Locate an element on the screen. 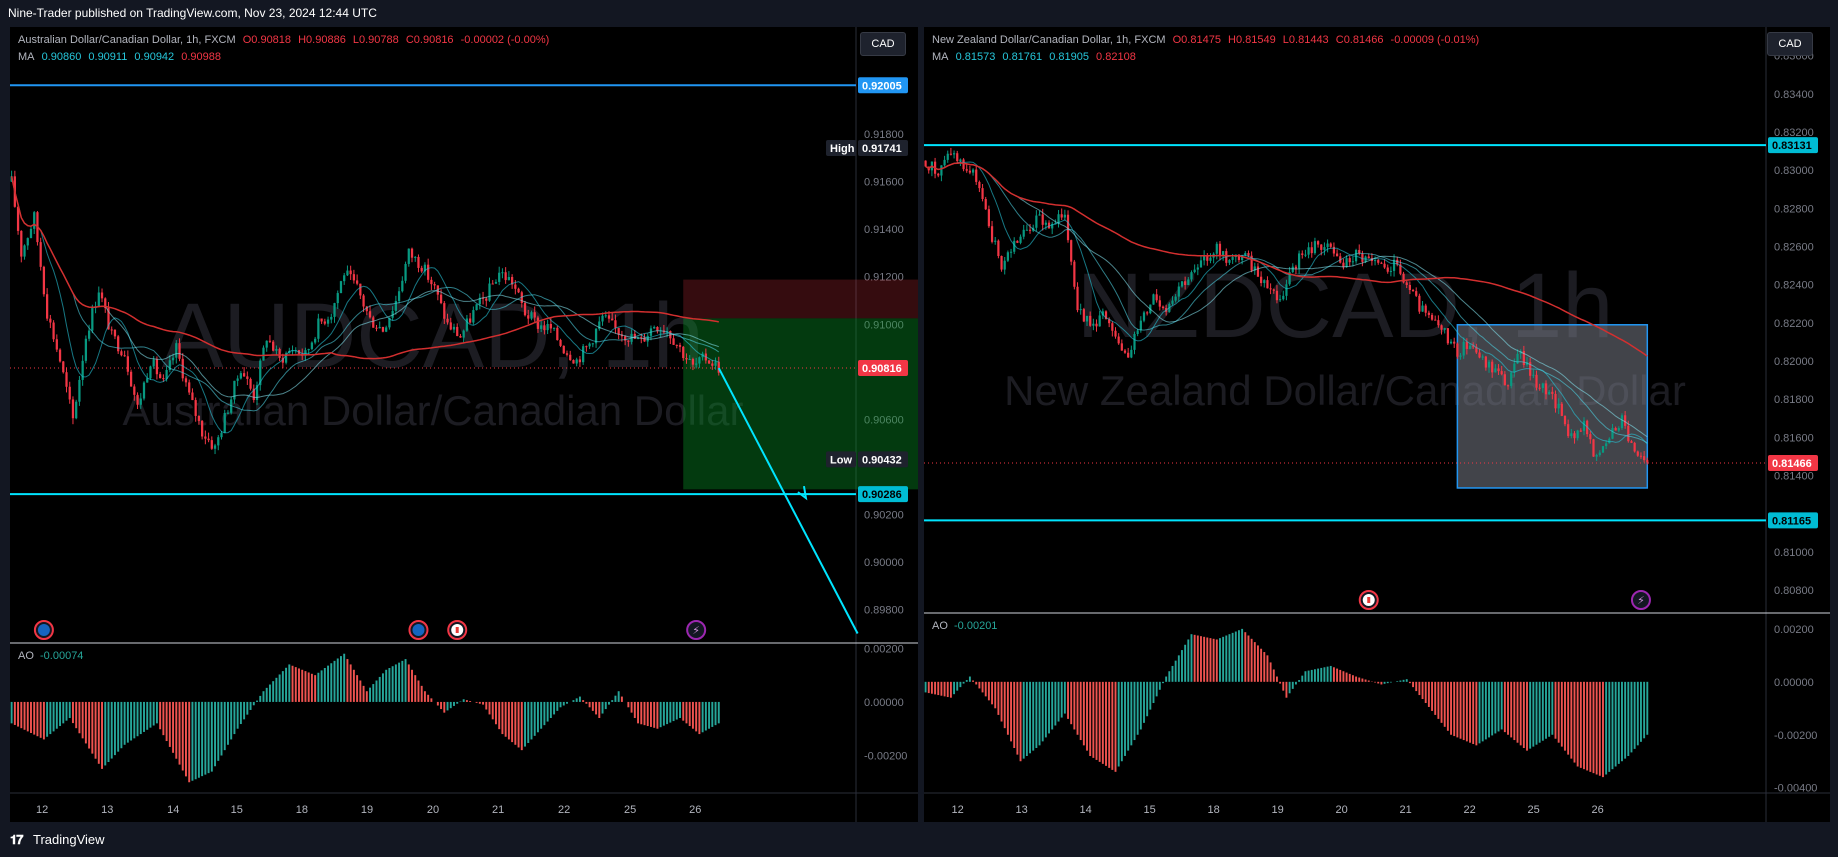 This screenshot has width=1838, height=857. audcad-x-tick-4: 18 is located at coordinates (302, 810).